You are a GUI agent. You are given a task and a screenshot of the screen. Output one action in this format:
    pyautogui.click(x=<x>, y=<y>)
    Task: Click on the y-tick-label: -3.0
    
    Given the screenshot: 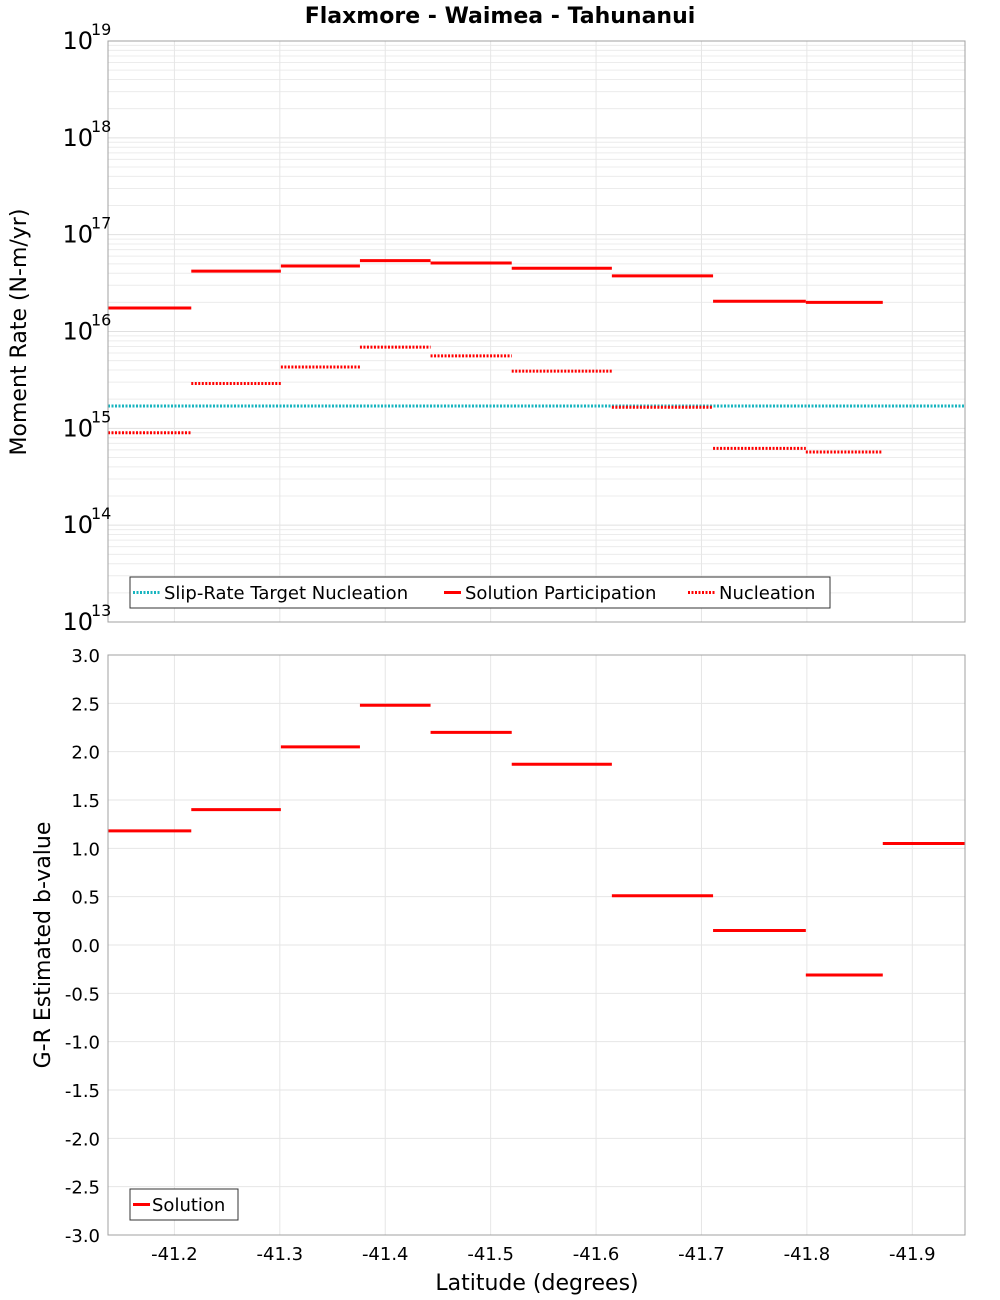 What is the action you would take?
    pyautogui.click(x=82, y=1236)
    